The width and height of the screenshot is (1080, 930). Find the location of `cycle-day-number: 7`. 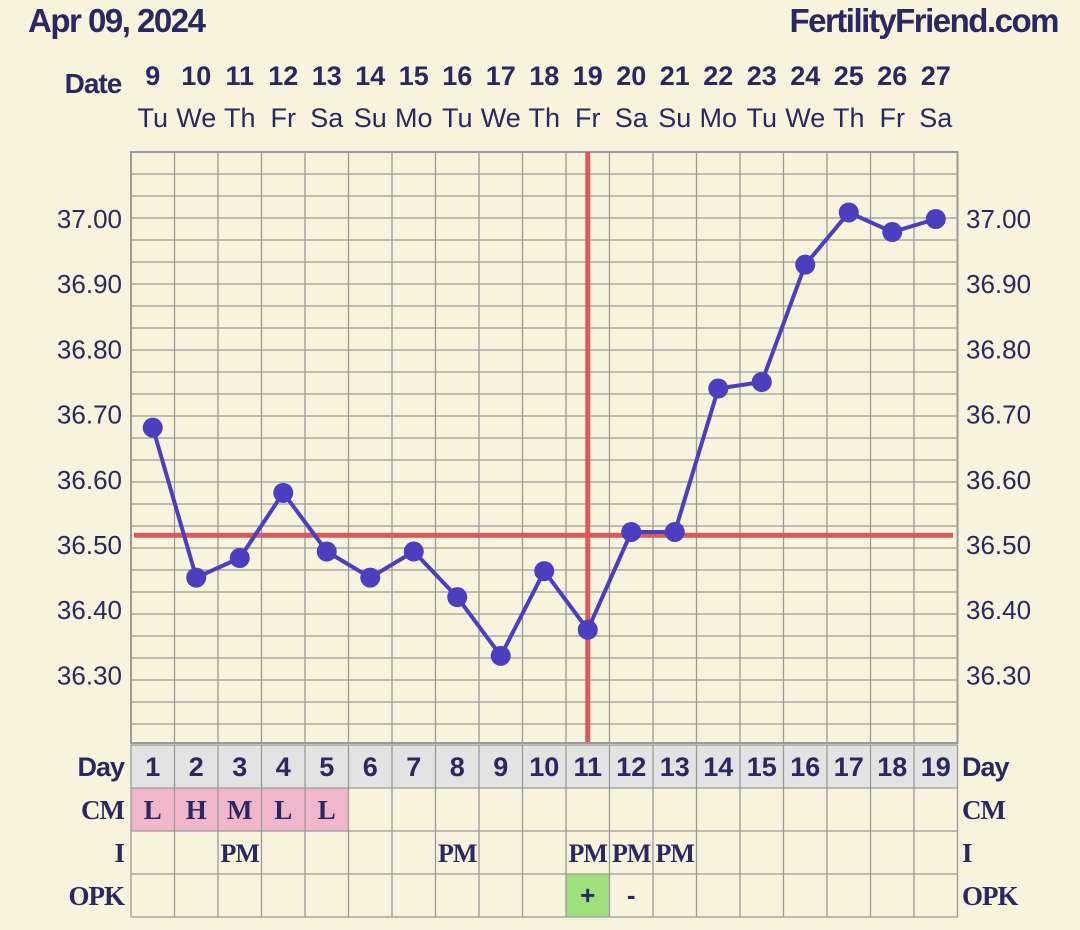

cycle-day-number: 7 is located at coordinates (413, 767).